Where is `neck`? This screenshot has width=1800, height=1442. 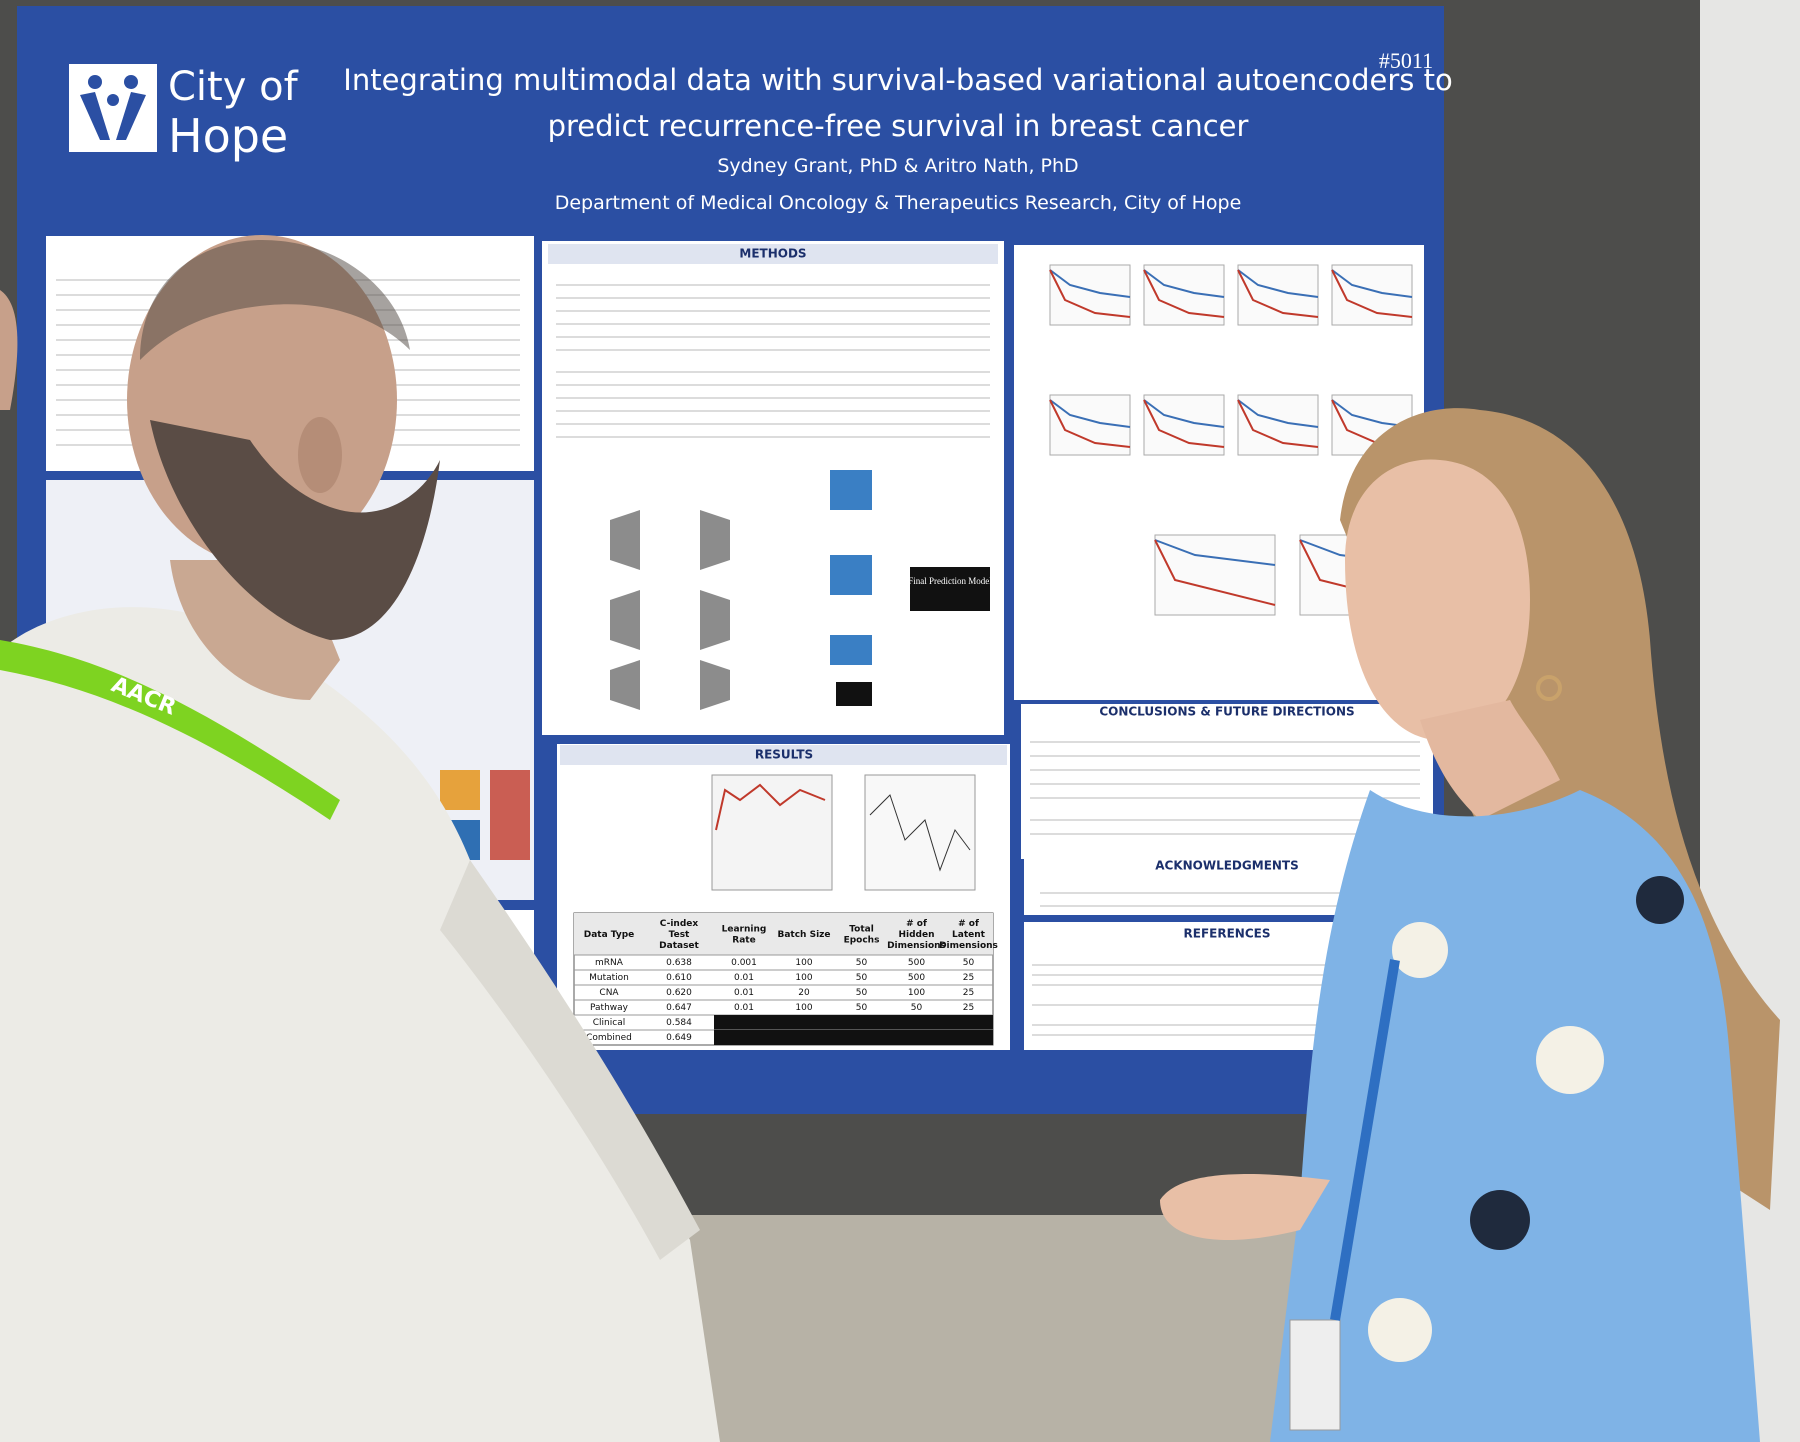 neck is located at coordinates (1490, 760).